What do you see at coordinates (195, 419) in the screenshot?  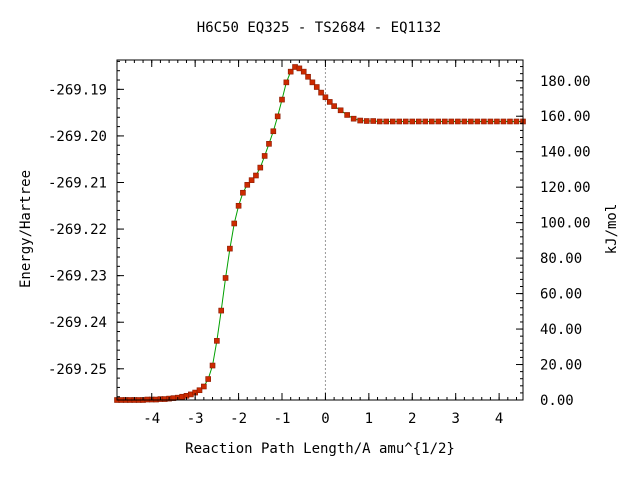 I see `x-tick-label: -3` at bounding box center [195, 419].